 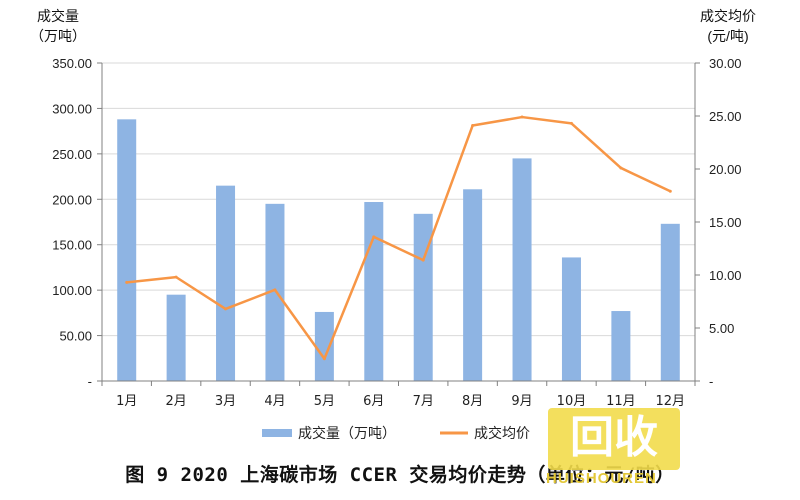 I want to click on x-axis-tick-label: 1月, so click(x=126, y=401).